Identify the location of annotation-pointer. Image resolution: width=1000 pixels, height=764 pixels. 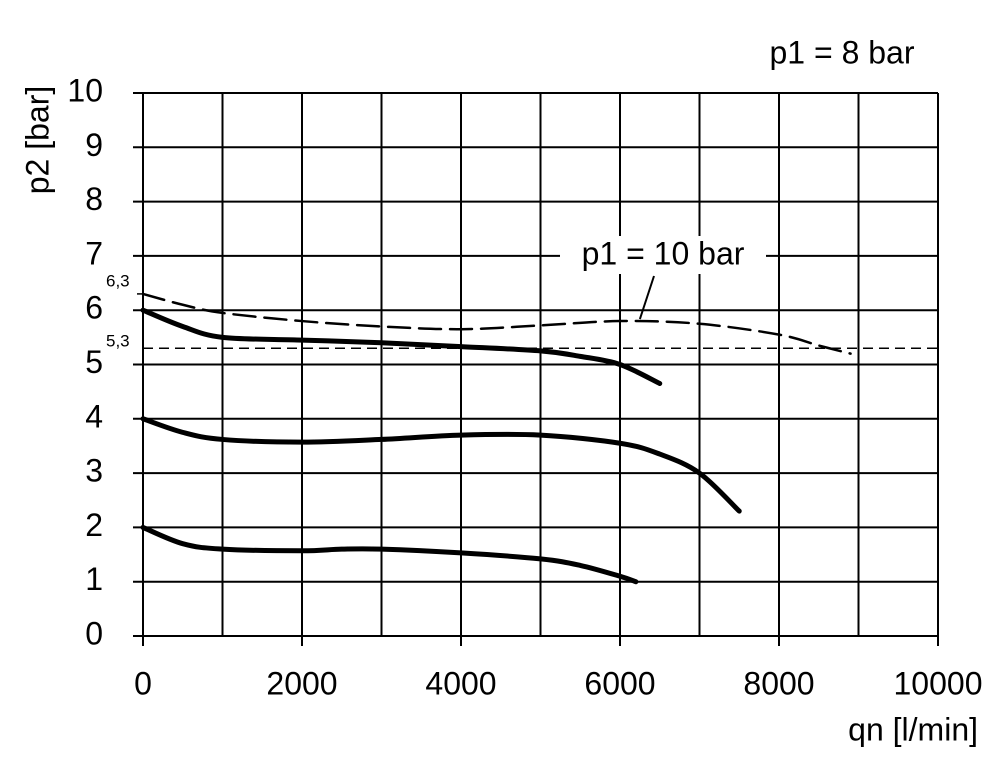
(646, 297).